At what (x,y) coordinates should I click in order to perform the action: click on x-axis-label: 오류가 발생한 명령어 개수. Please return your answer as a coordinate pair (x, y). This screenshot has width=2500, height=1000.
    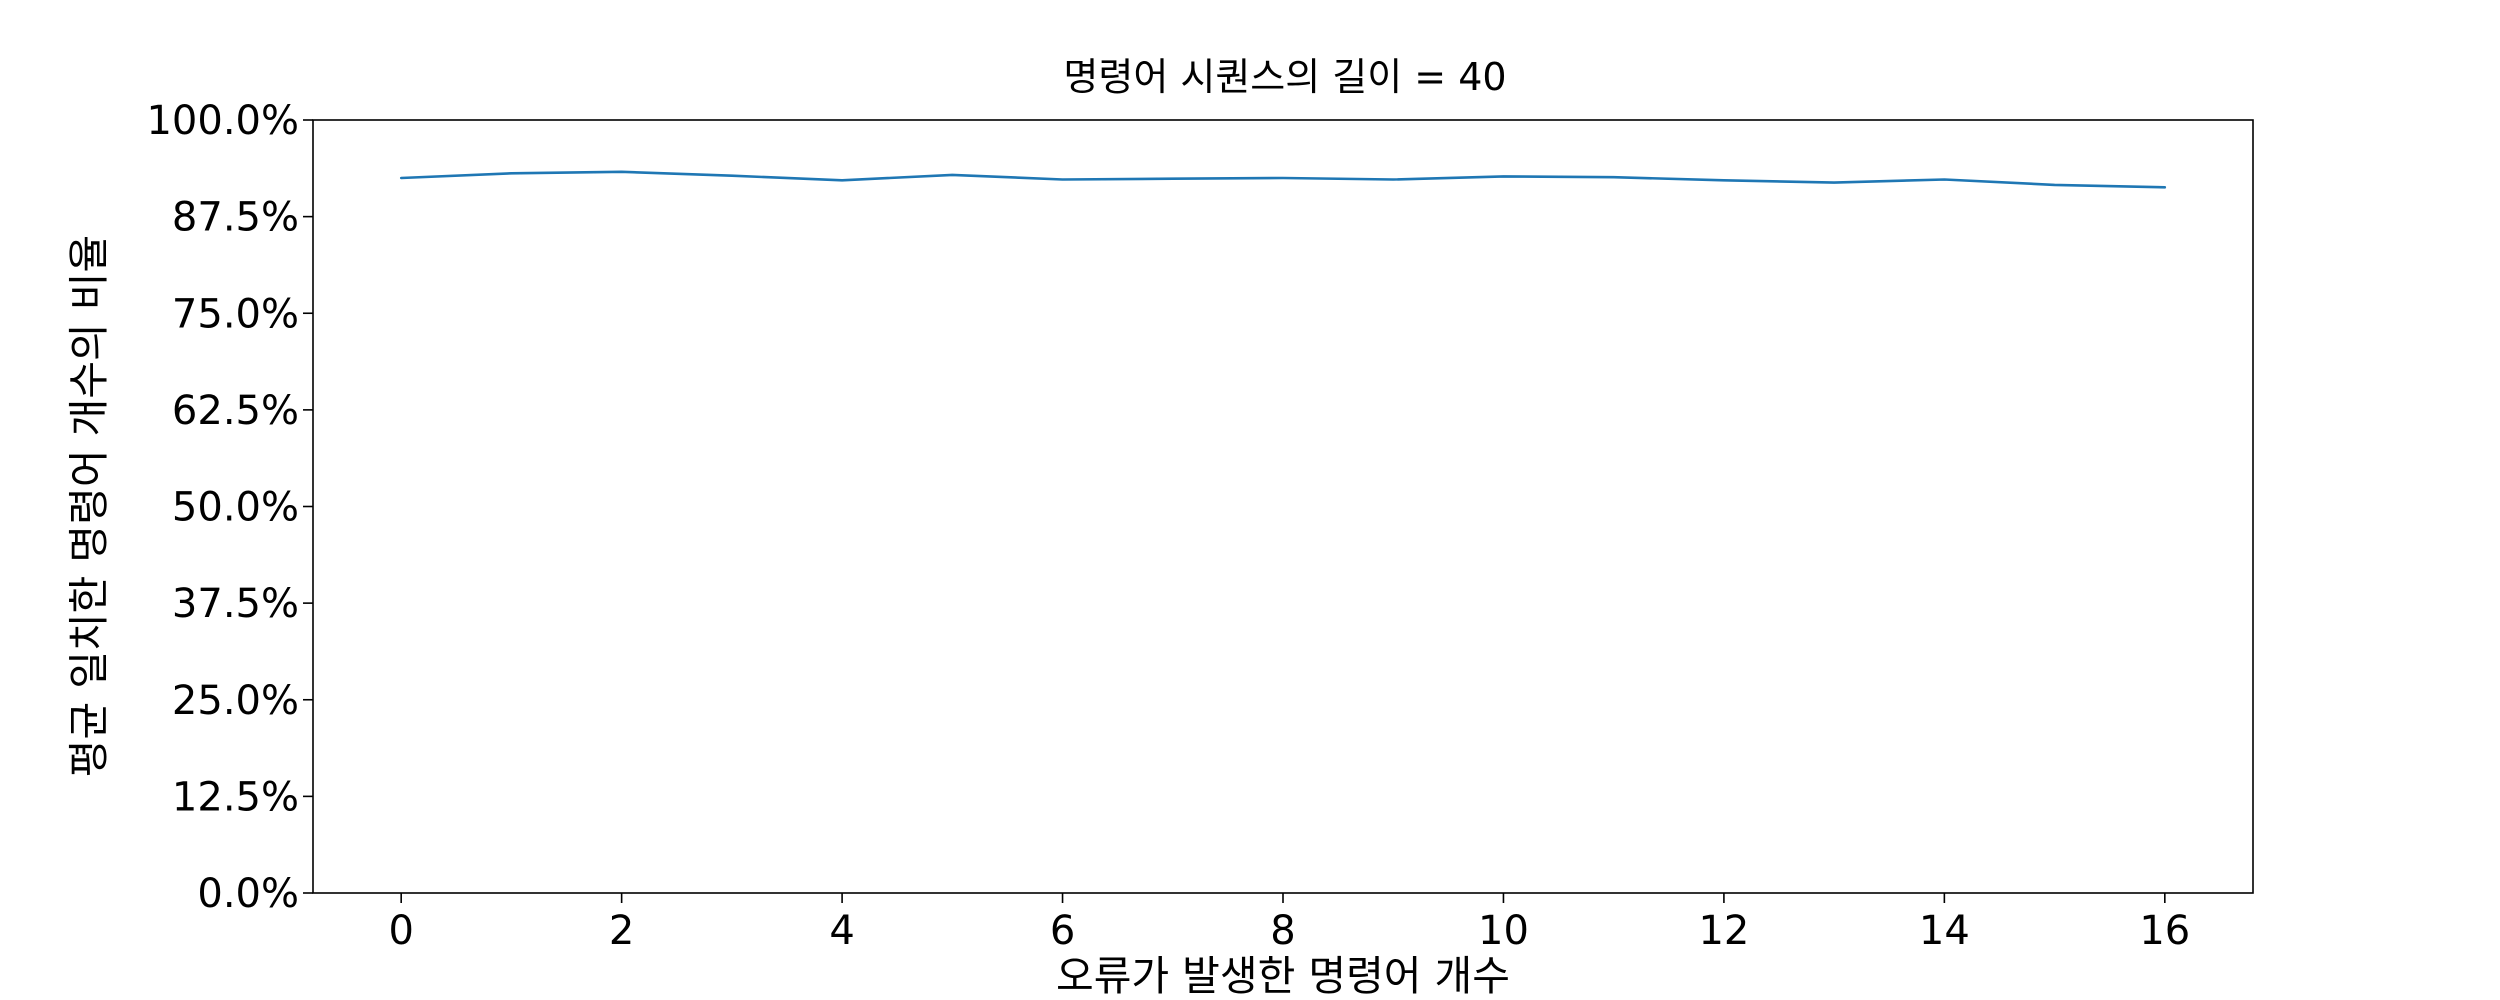
    Looking at the image, I should click on (1283, 976).